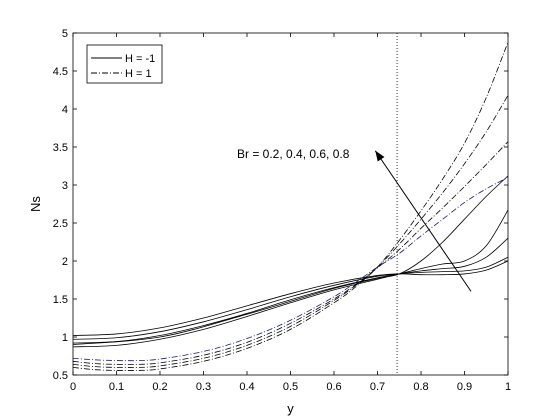  What do you see at coordinates (65, 262) in the screenshot?
I see `y-tick-label: 2` at bounding box center [65, 262].